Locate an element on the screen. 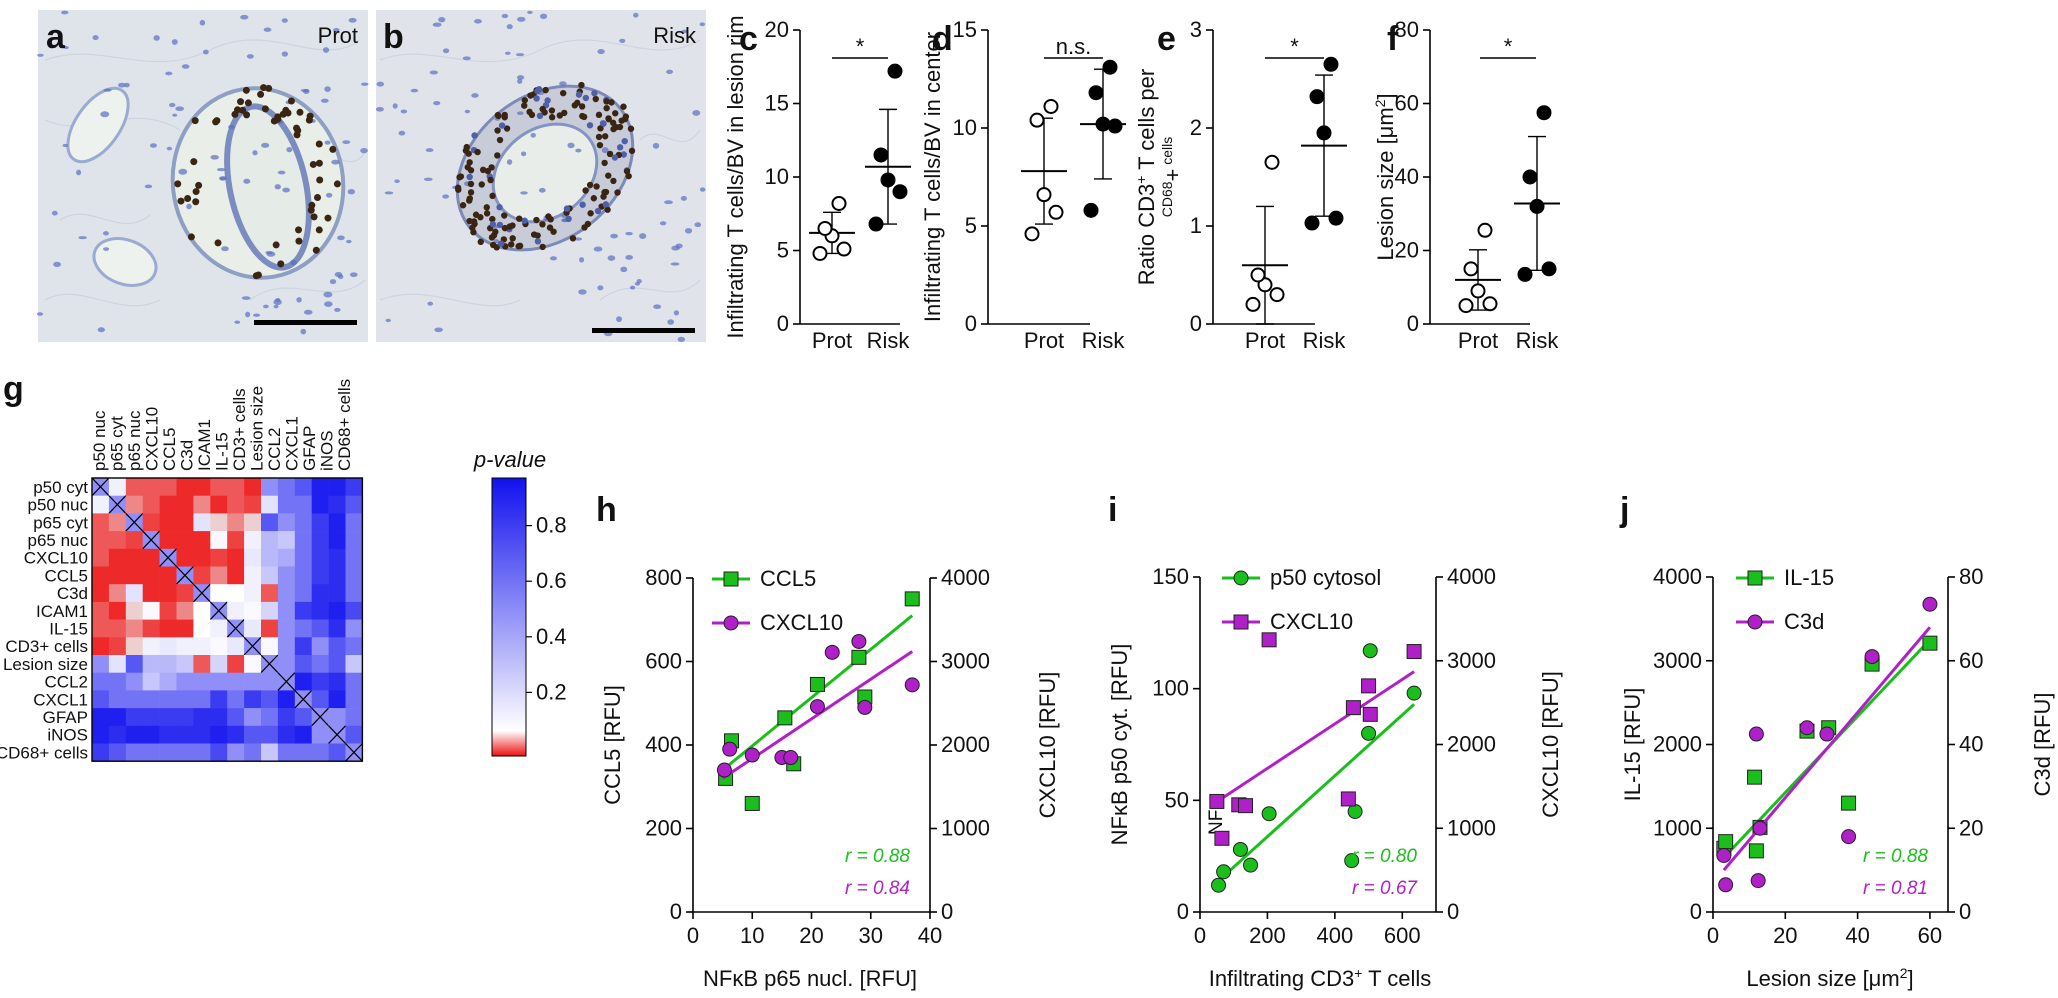 Image resolution: width=2058 pixels, height=998 pixels. legend-label: CCL5 is located at coordinates (788, 578).